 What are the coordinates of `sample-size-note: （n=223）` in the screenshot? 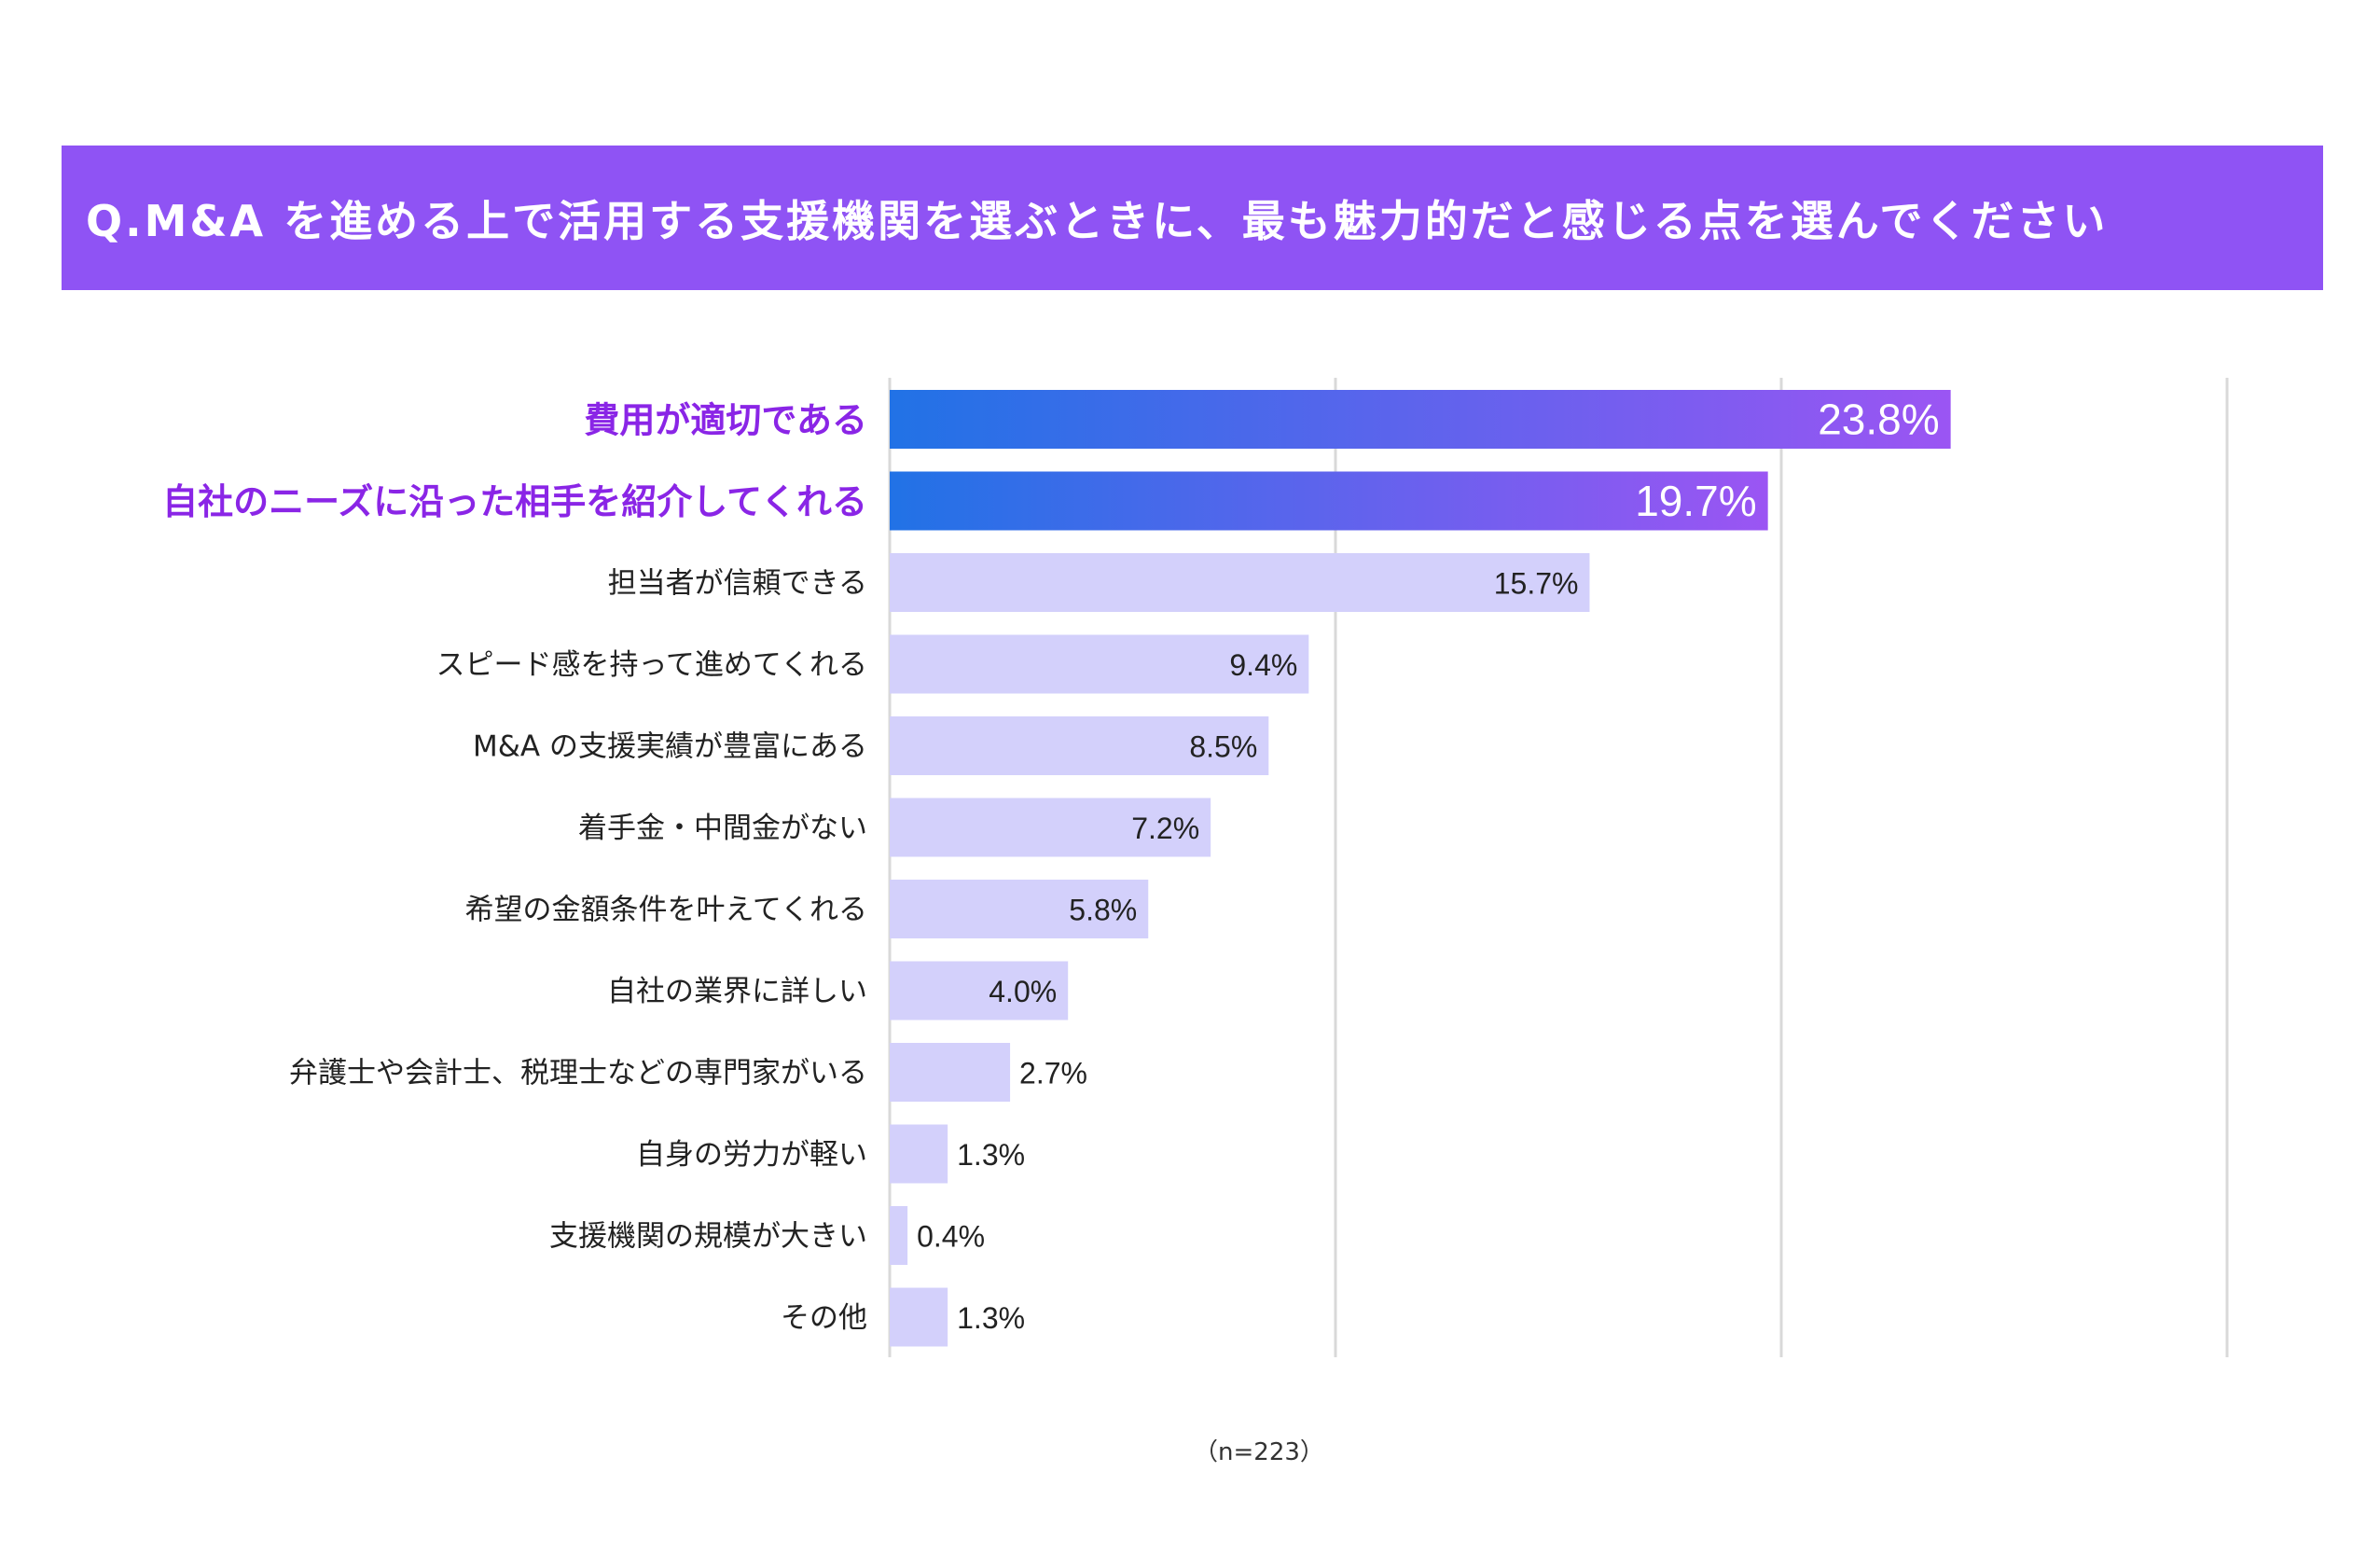 It's located at (1259, 1452).